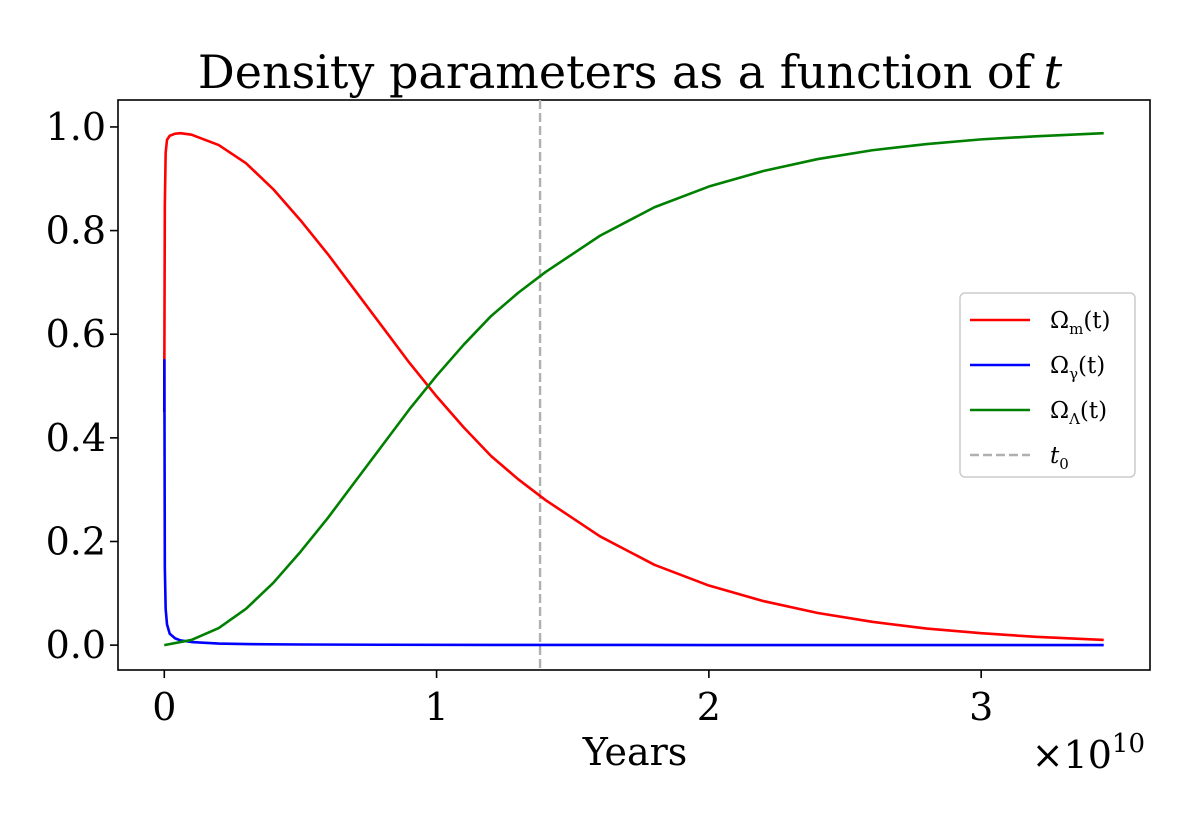  Describe the element at coordinates (76, 541) in the screenshot. I see `y-tick-label: 0.2` at that location.